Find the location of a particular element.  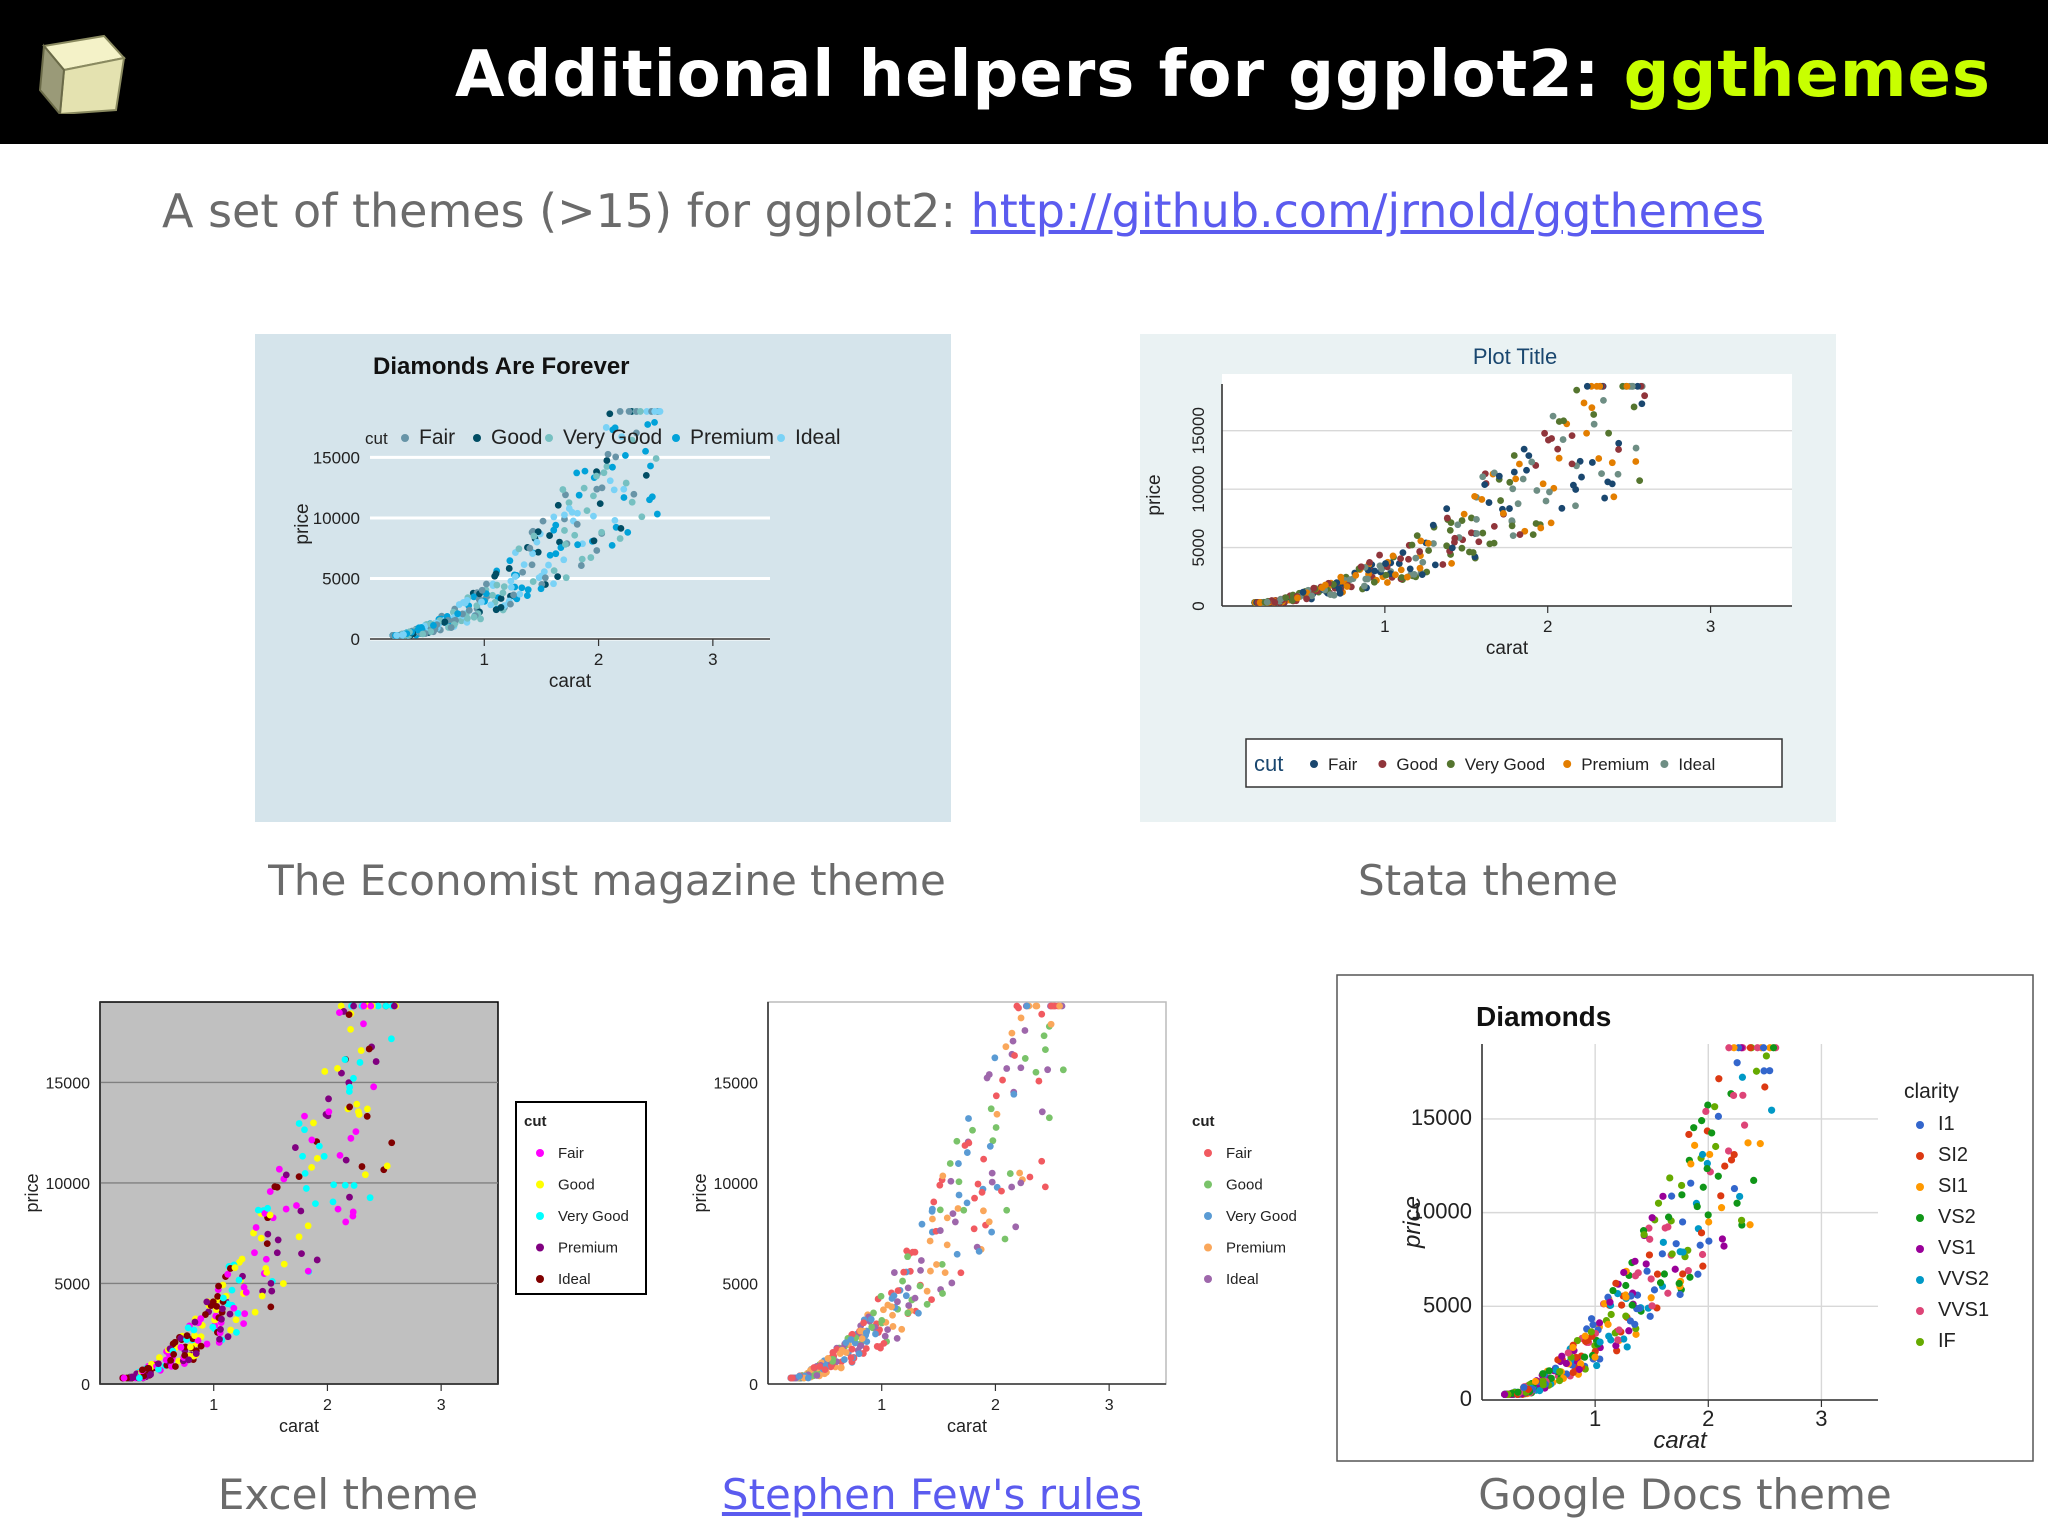

caption-few-link: Stephen Few's rules is located at coordinates (932, 1494).